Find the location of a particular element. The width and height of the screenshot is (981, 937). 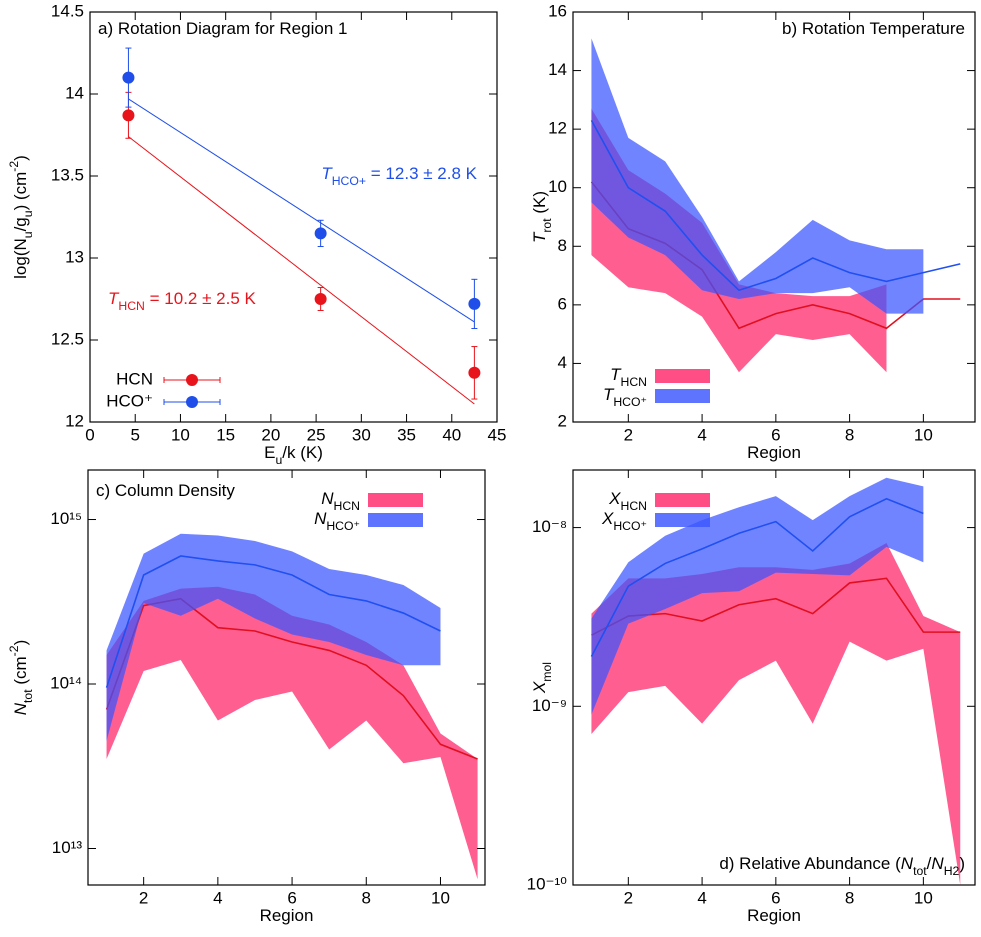

text-part: Region is located at coordinates (287, 915).